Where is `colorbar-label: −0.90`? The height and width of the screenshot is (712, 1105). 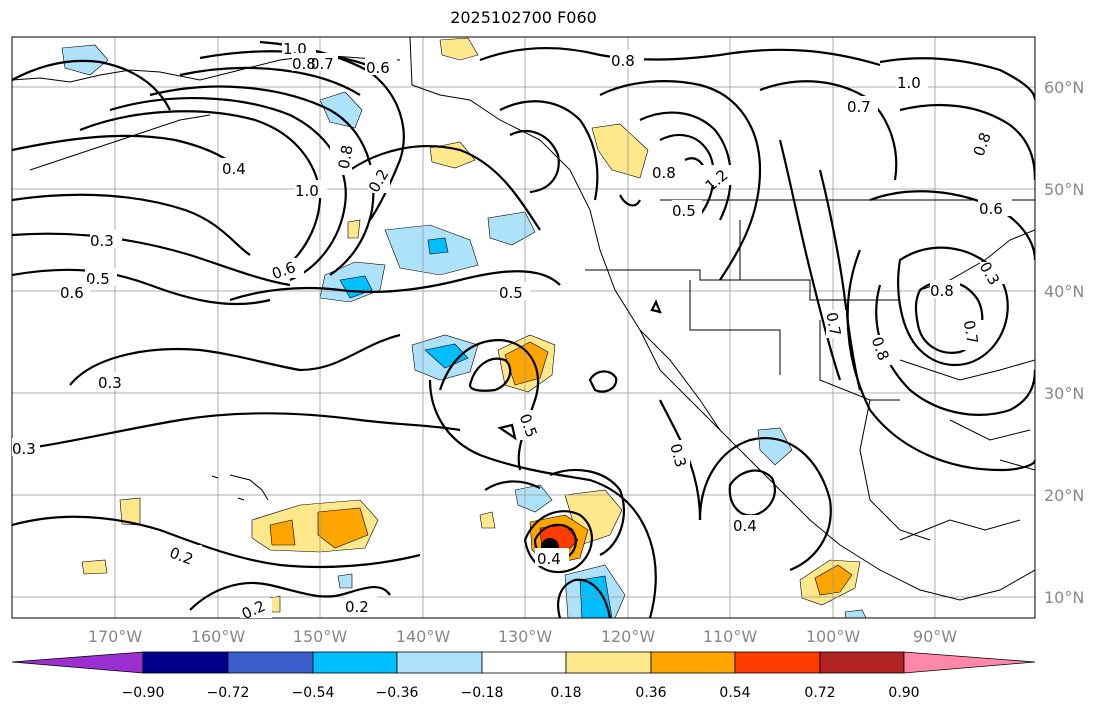 colorbar-label: −0.90 is located at coordinates (143, 693).